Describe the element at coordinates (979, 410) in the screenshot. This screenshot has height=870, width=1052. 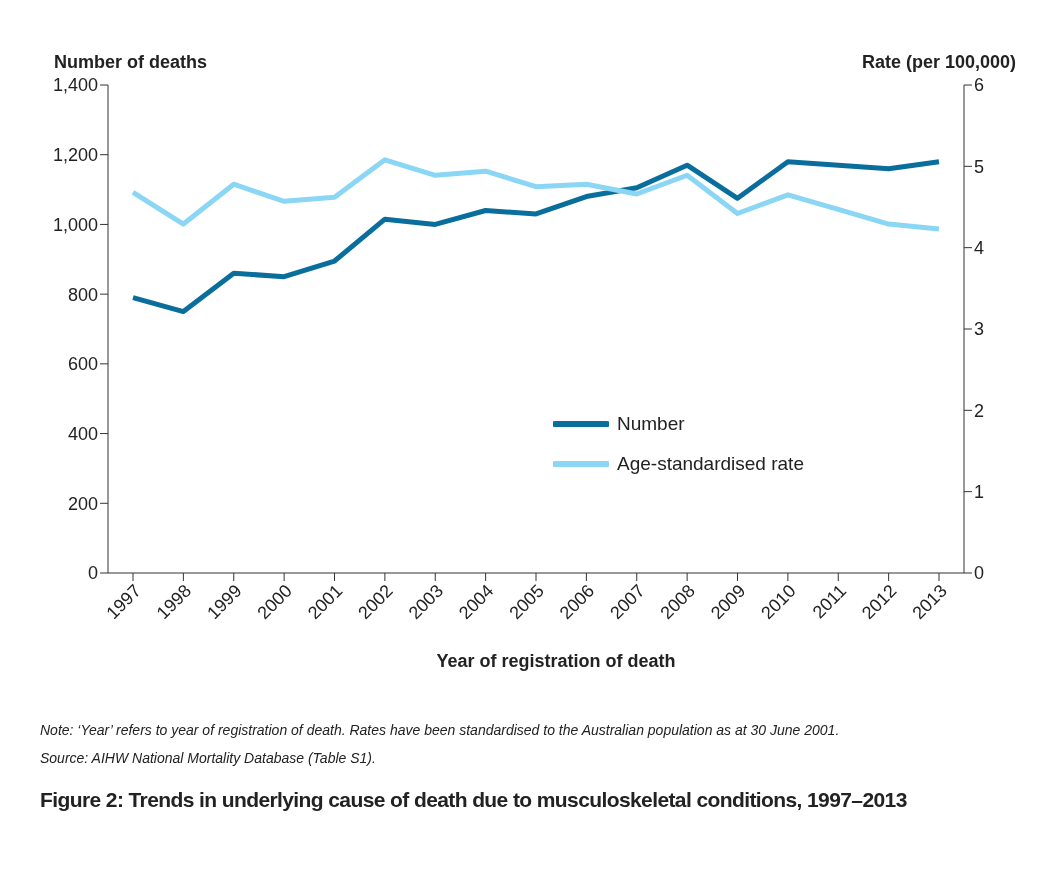
I see `y2-tick-label: 2` at that location.